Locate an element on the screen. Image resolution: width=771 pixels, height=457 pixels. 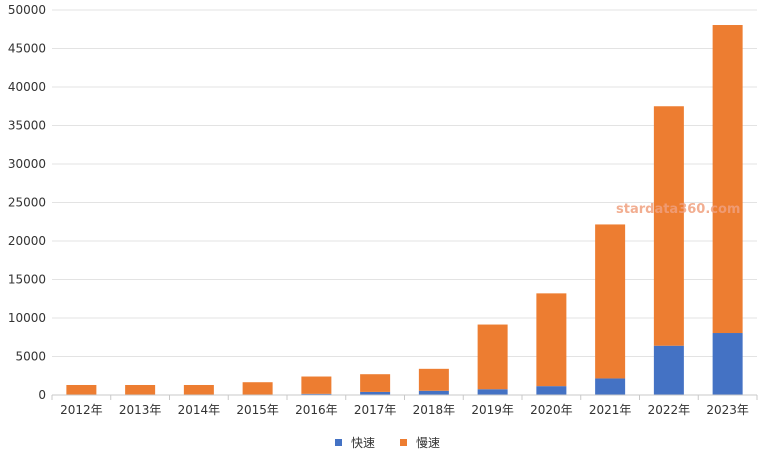
x-tick-label: 2014年 is located at coordinates (199, 410).